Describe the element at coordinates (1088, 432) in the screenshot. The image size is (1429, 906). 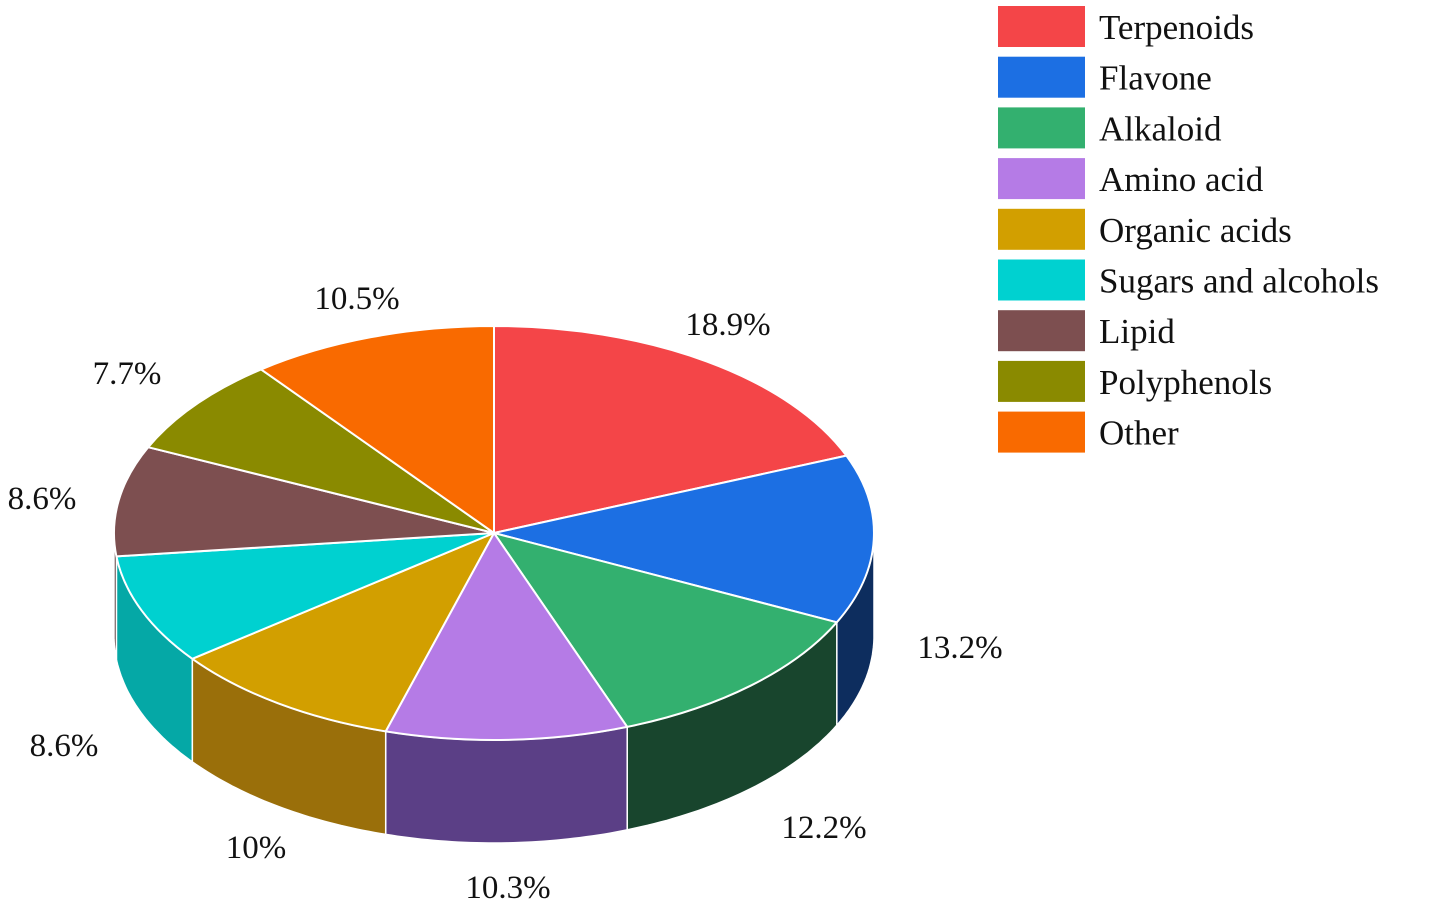
I see `legend-item-other: Other` at that location.